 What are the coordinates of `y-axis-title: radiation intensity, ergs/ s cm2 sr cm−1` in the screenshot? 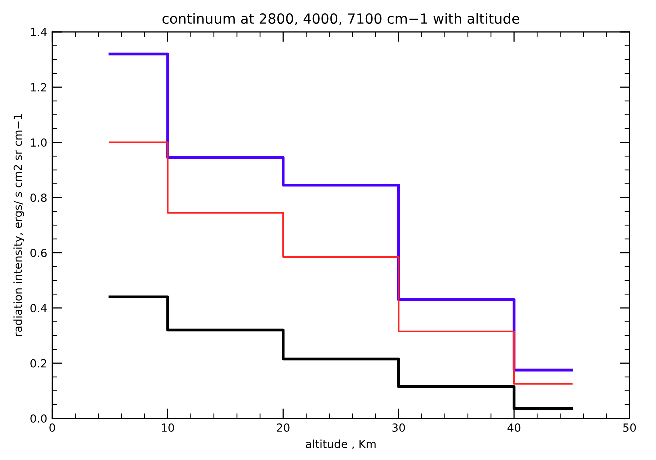 It's located at (19, 225).